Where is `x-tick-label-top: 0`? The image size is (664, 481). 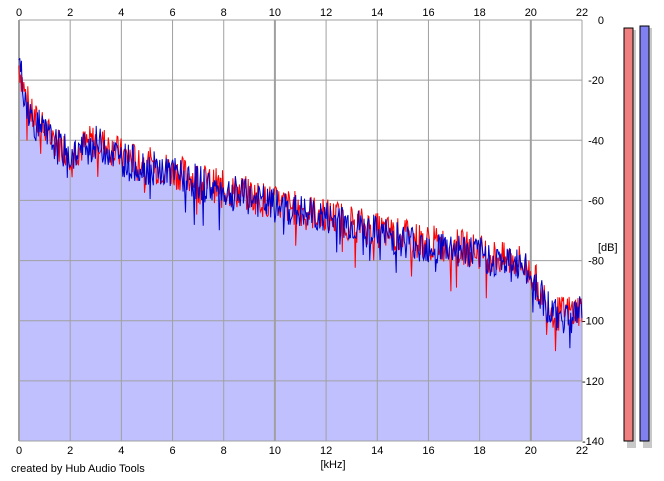 x-tick-label-top: 0 is located at coordinates (19, 13).